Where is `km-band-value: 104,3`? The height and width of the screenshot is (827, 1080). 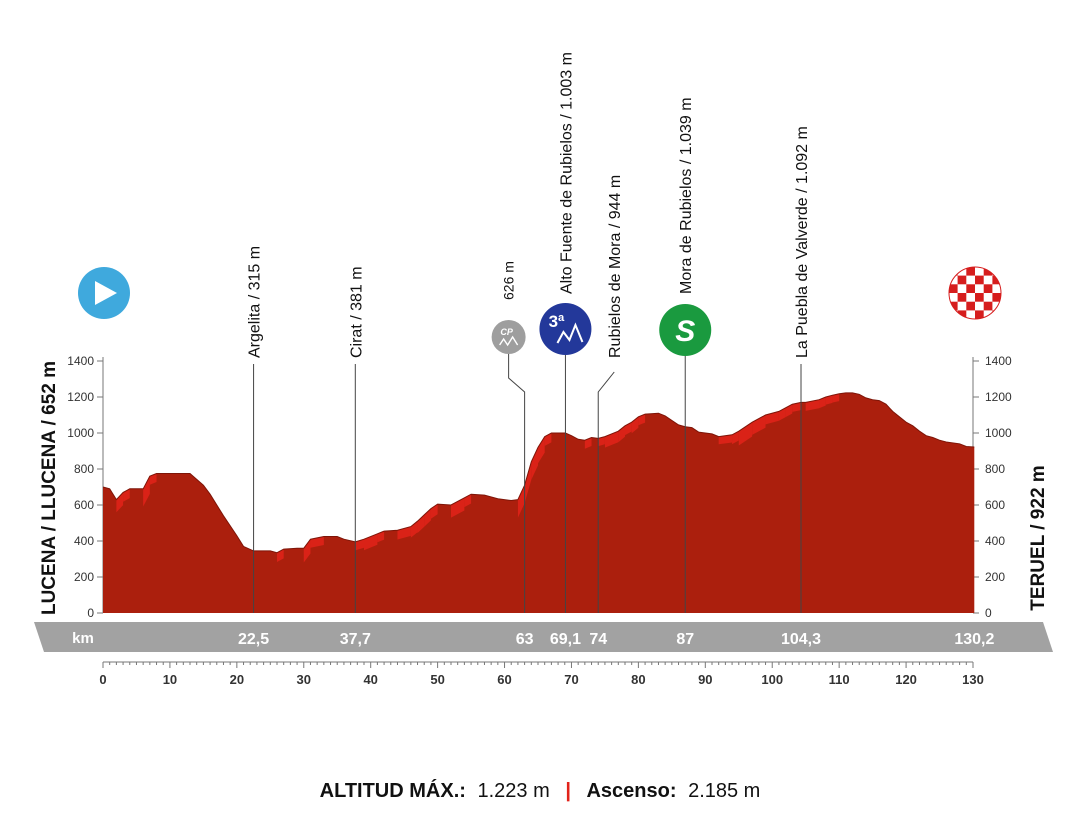
km-band-value: 104,3 is located at coordinates (801, 639).